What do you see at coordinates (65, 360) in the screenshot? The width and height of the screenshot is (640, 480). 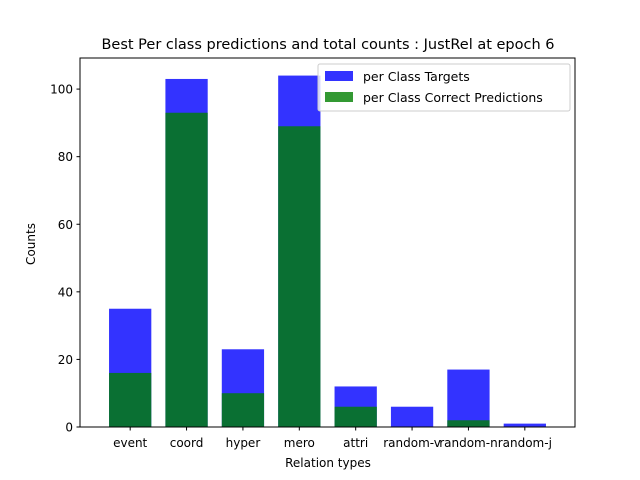 I see `y-tick-label: 20` at bounding box center [65, 360].